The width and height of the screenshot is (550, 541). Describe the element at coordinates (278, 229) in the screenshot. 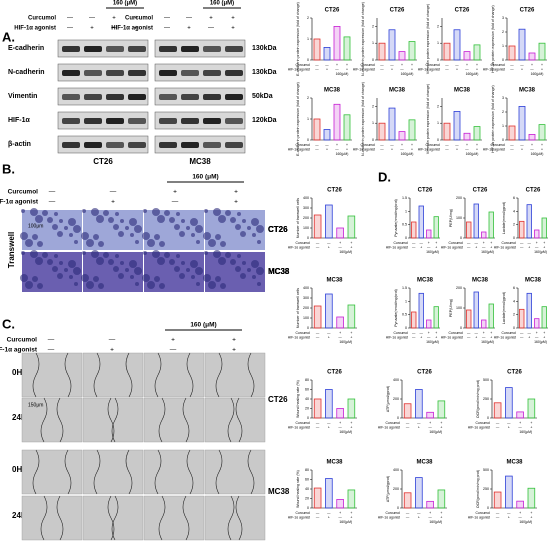

I see `row-label: CT26` at that location.